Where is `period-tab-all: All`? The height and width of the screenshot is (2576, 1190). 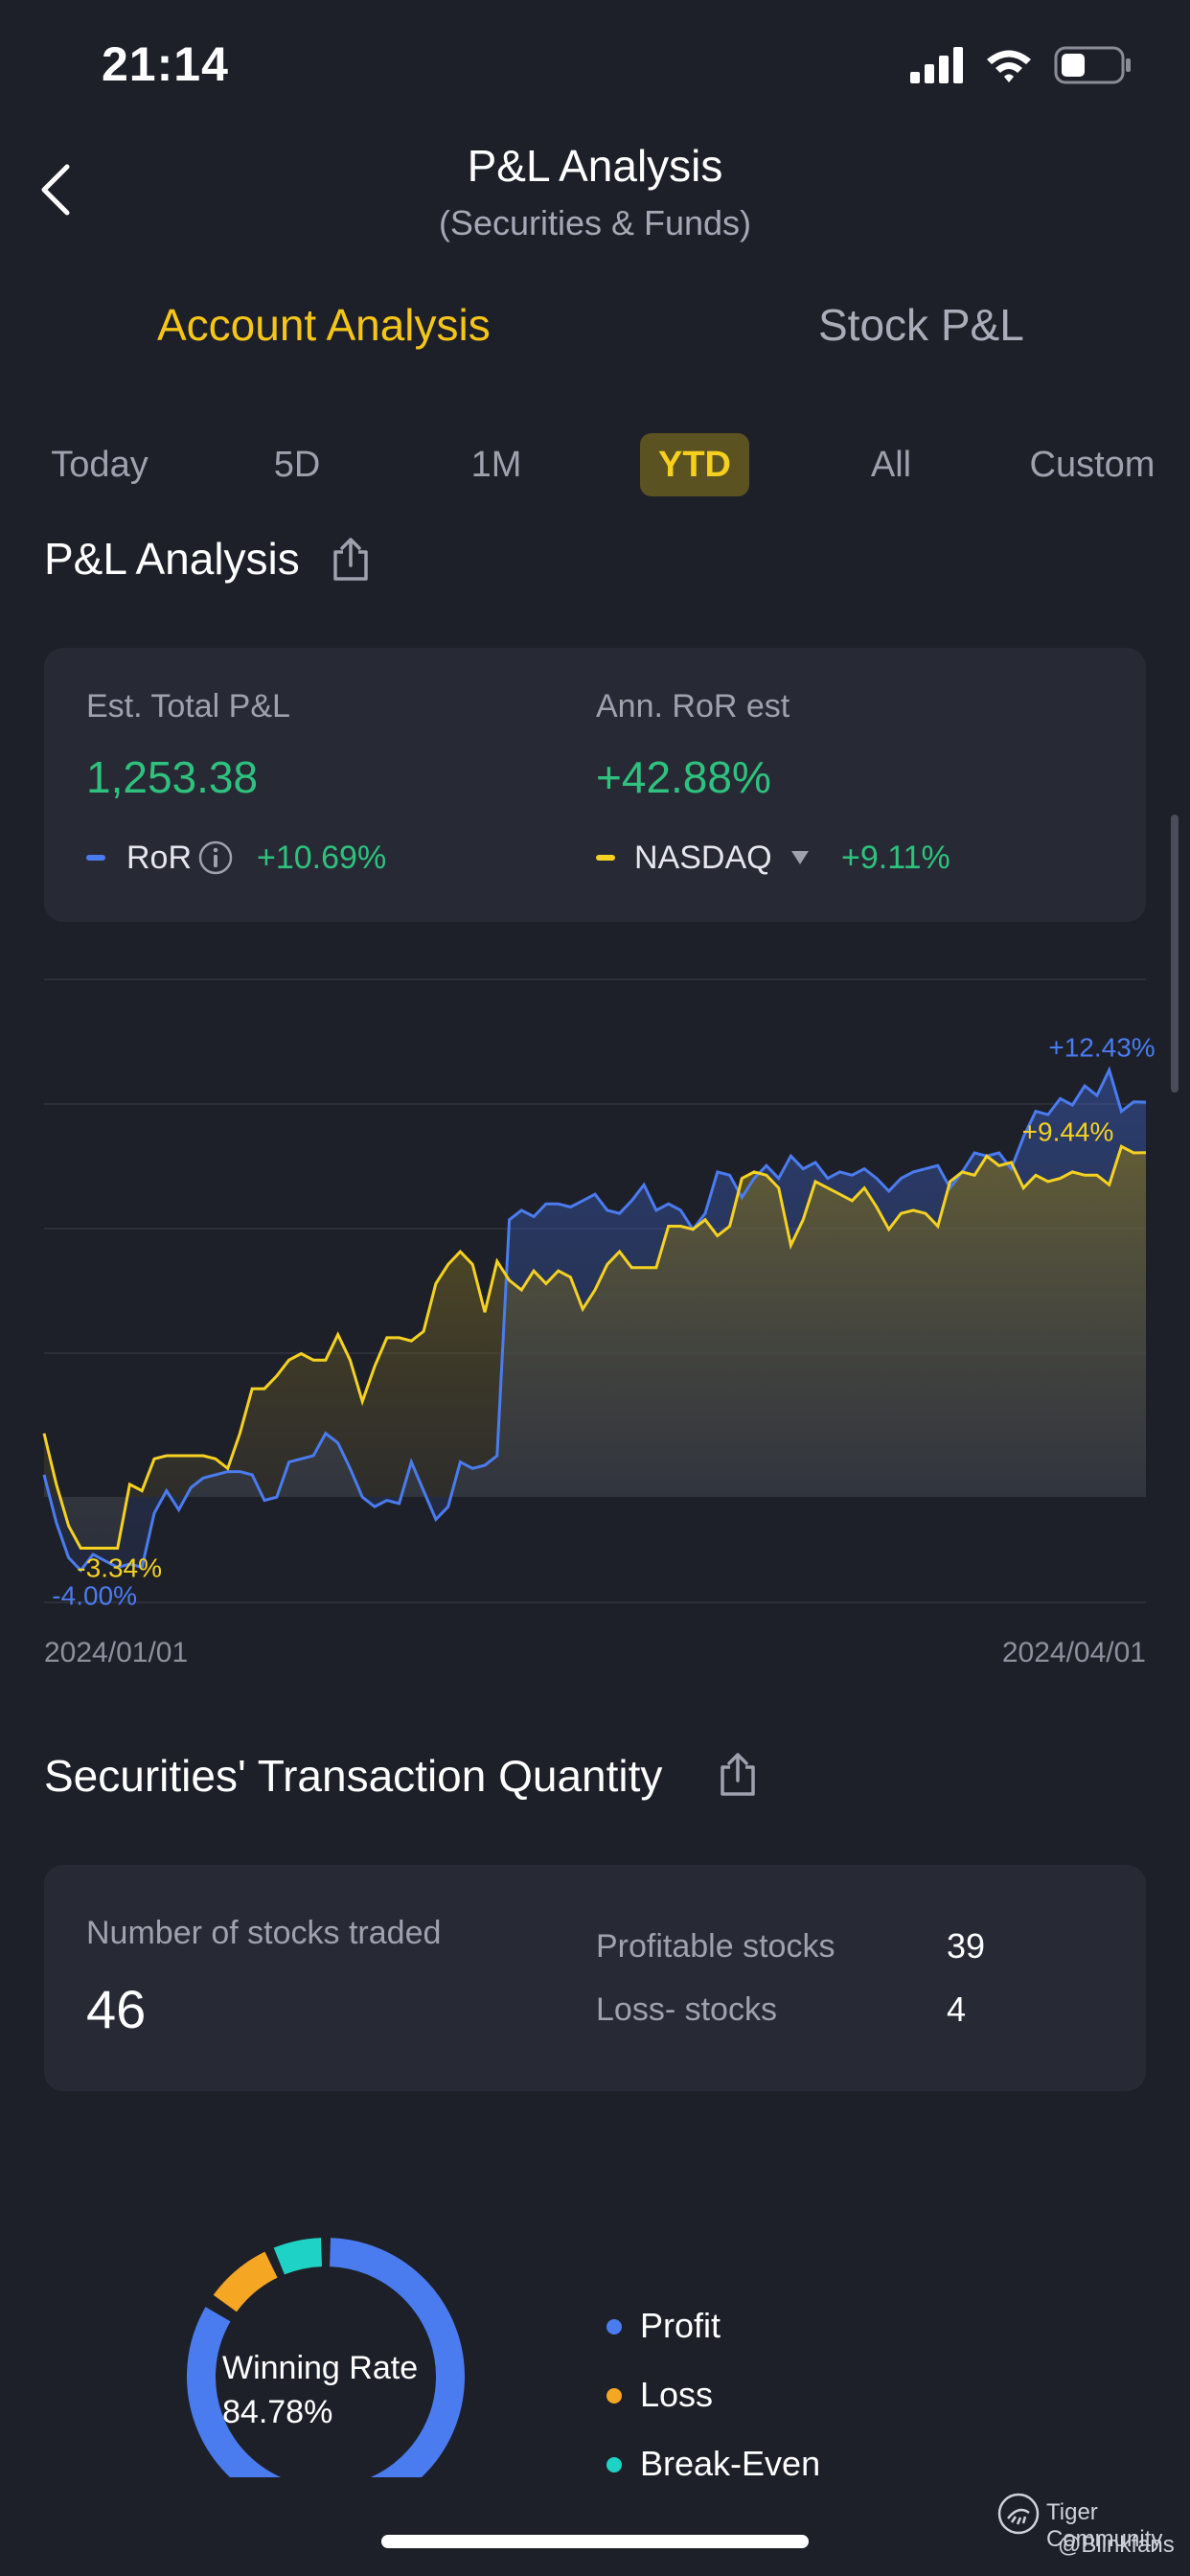
period-tab-all: All is located at coordinates (891, 465).